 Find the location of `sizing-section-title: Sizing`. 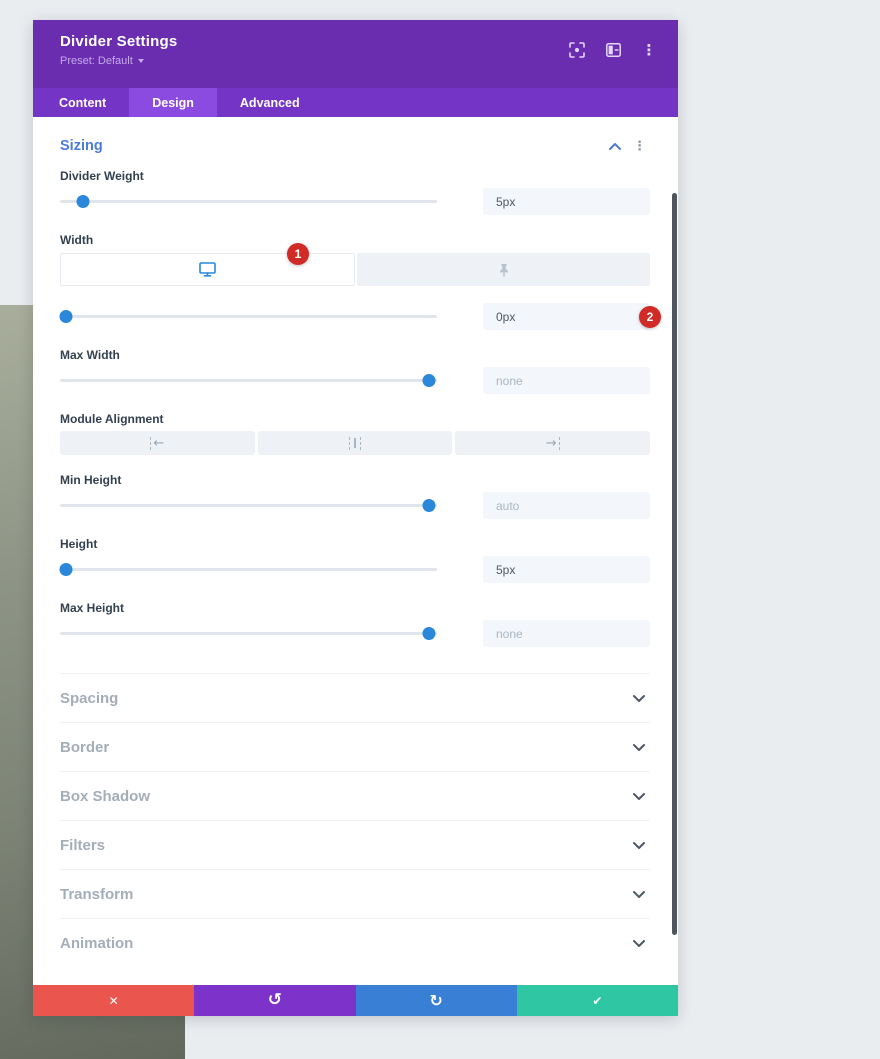

sizing-section-title: Sizing is located at coordinates (81, 146).